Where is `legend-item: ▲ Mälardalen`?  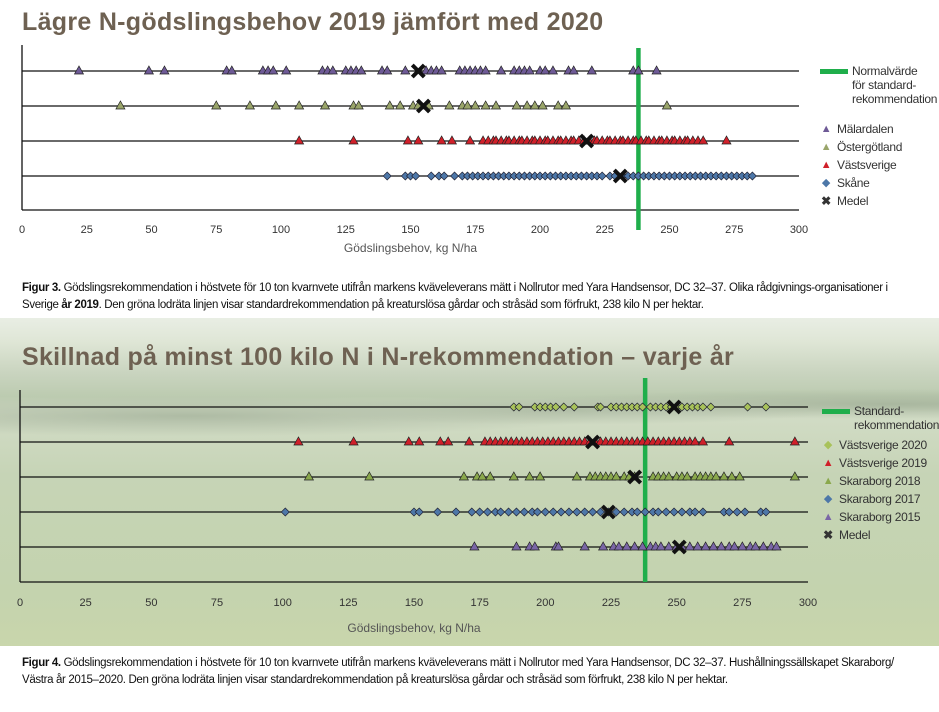 legend-item: ▲ Mälardalen is located at coordinates (878, 131).